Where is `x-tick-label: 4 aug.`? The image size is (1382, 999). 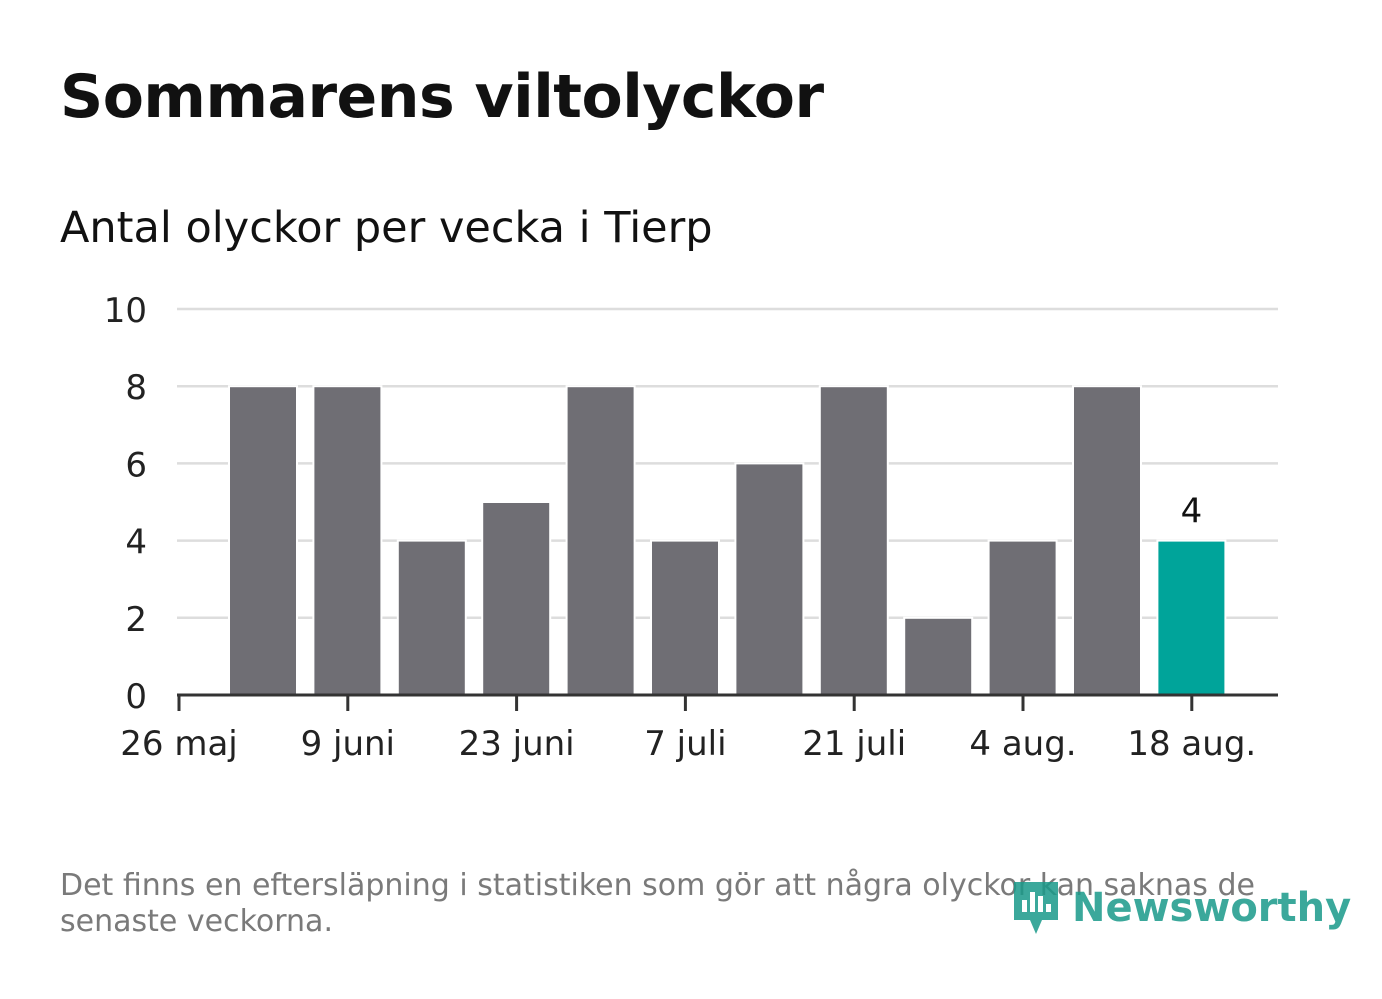
x-tick-label: 4 aug. is located at coordinates (1022, 744).